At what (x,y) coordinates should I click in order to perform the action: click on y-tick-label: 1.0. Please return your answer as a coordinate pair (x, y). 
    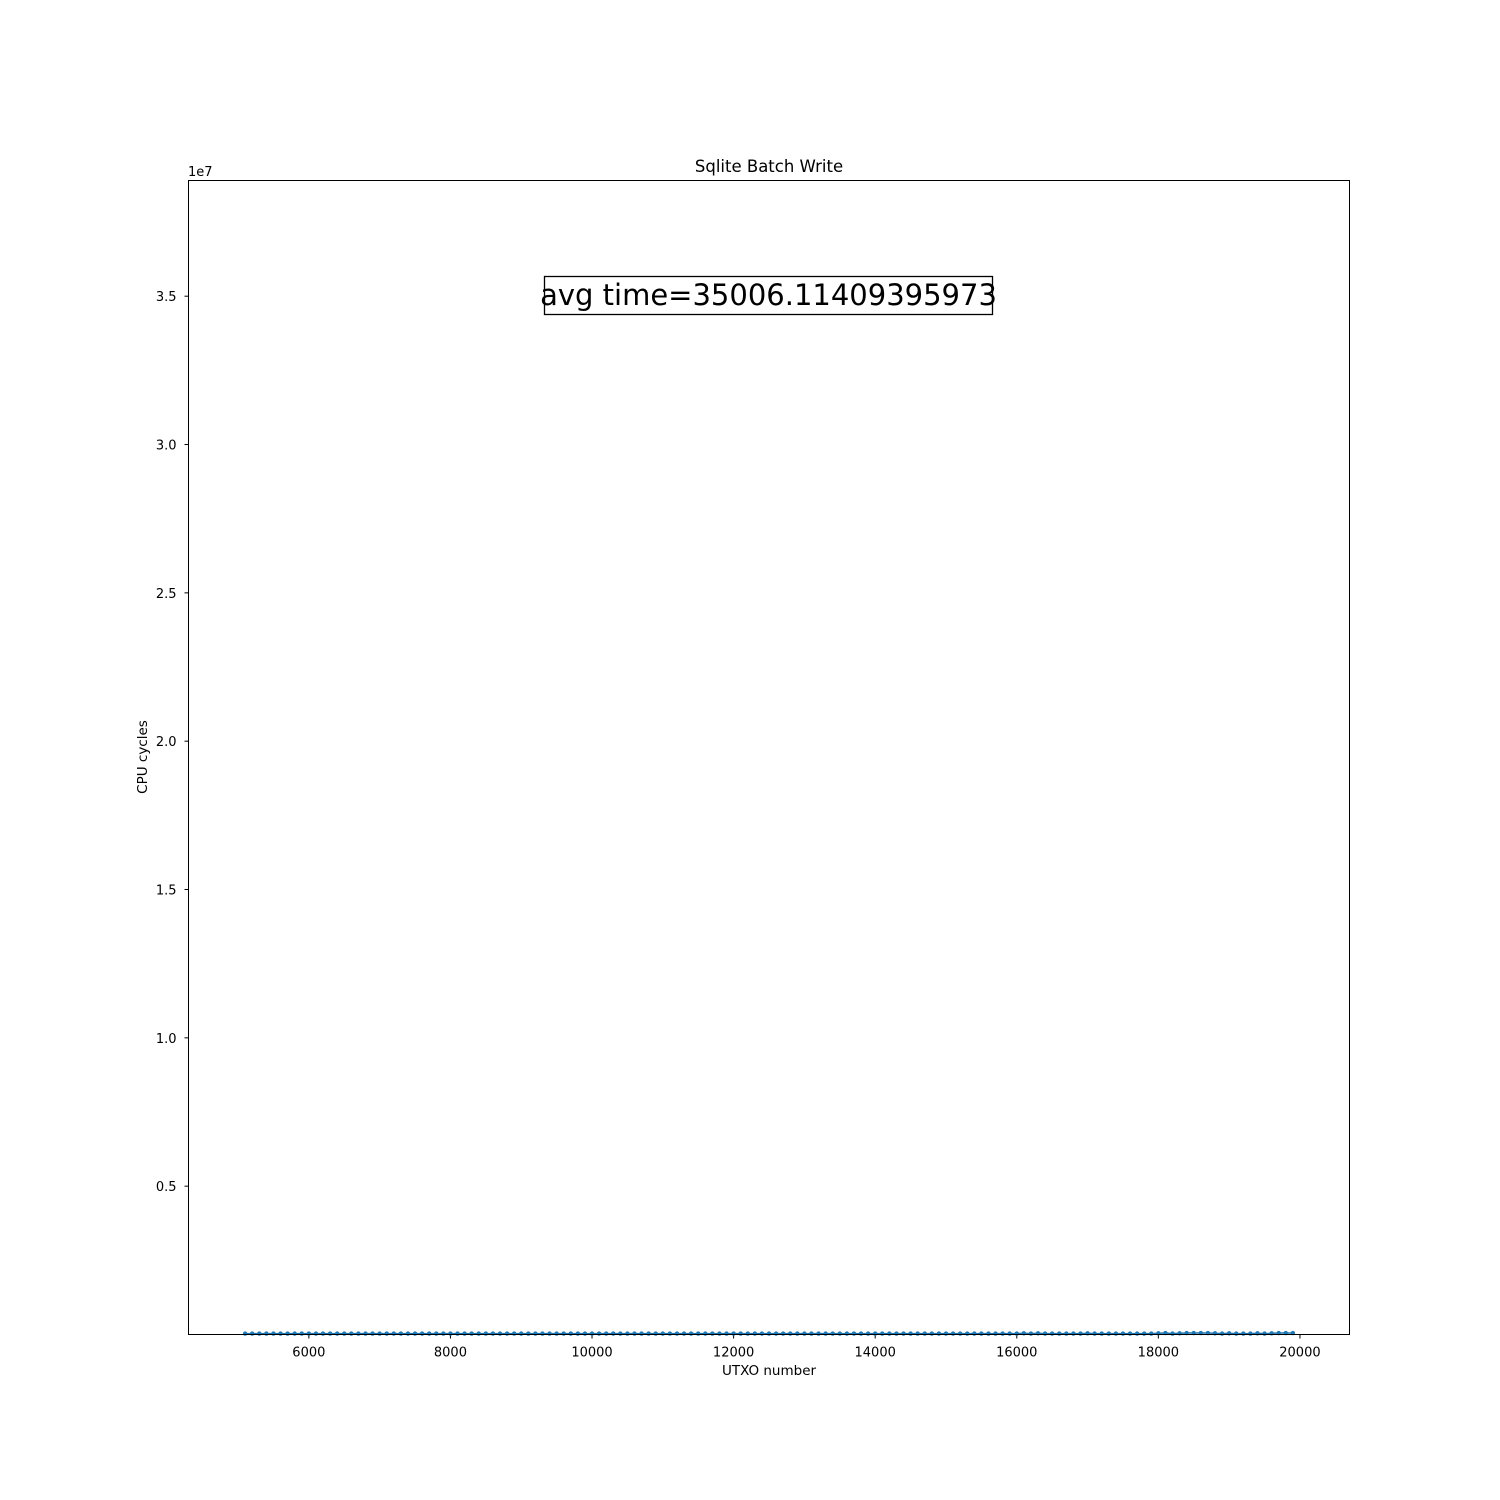
    Looking at the image, I should click on (166, 1039).